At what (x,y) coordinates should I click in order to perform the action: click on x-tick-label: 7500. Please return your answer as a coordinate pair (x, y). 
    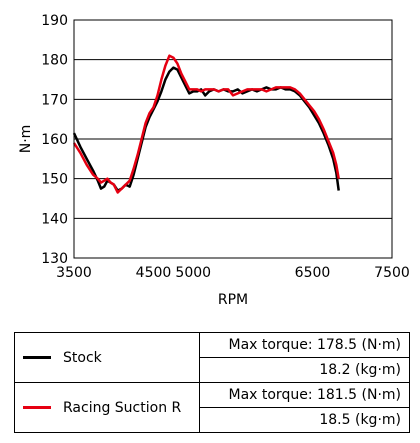
    Looking at the image, I should click on (392, 273).